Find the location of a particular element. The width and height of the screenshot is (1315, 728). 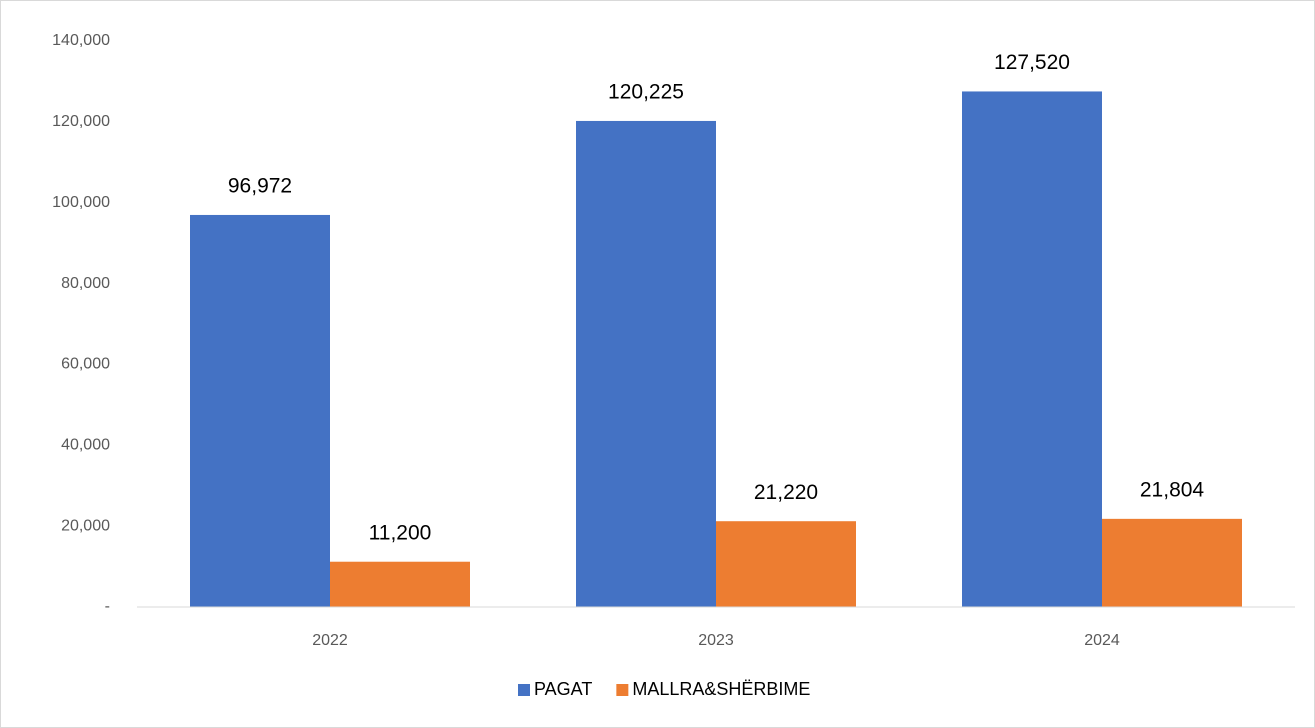

x-tick-label: 2024 is located at coordinates (1102, 640).